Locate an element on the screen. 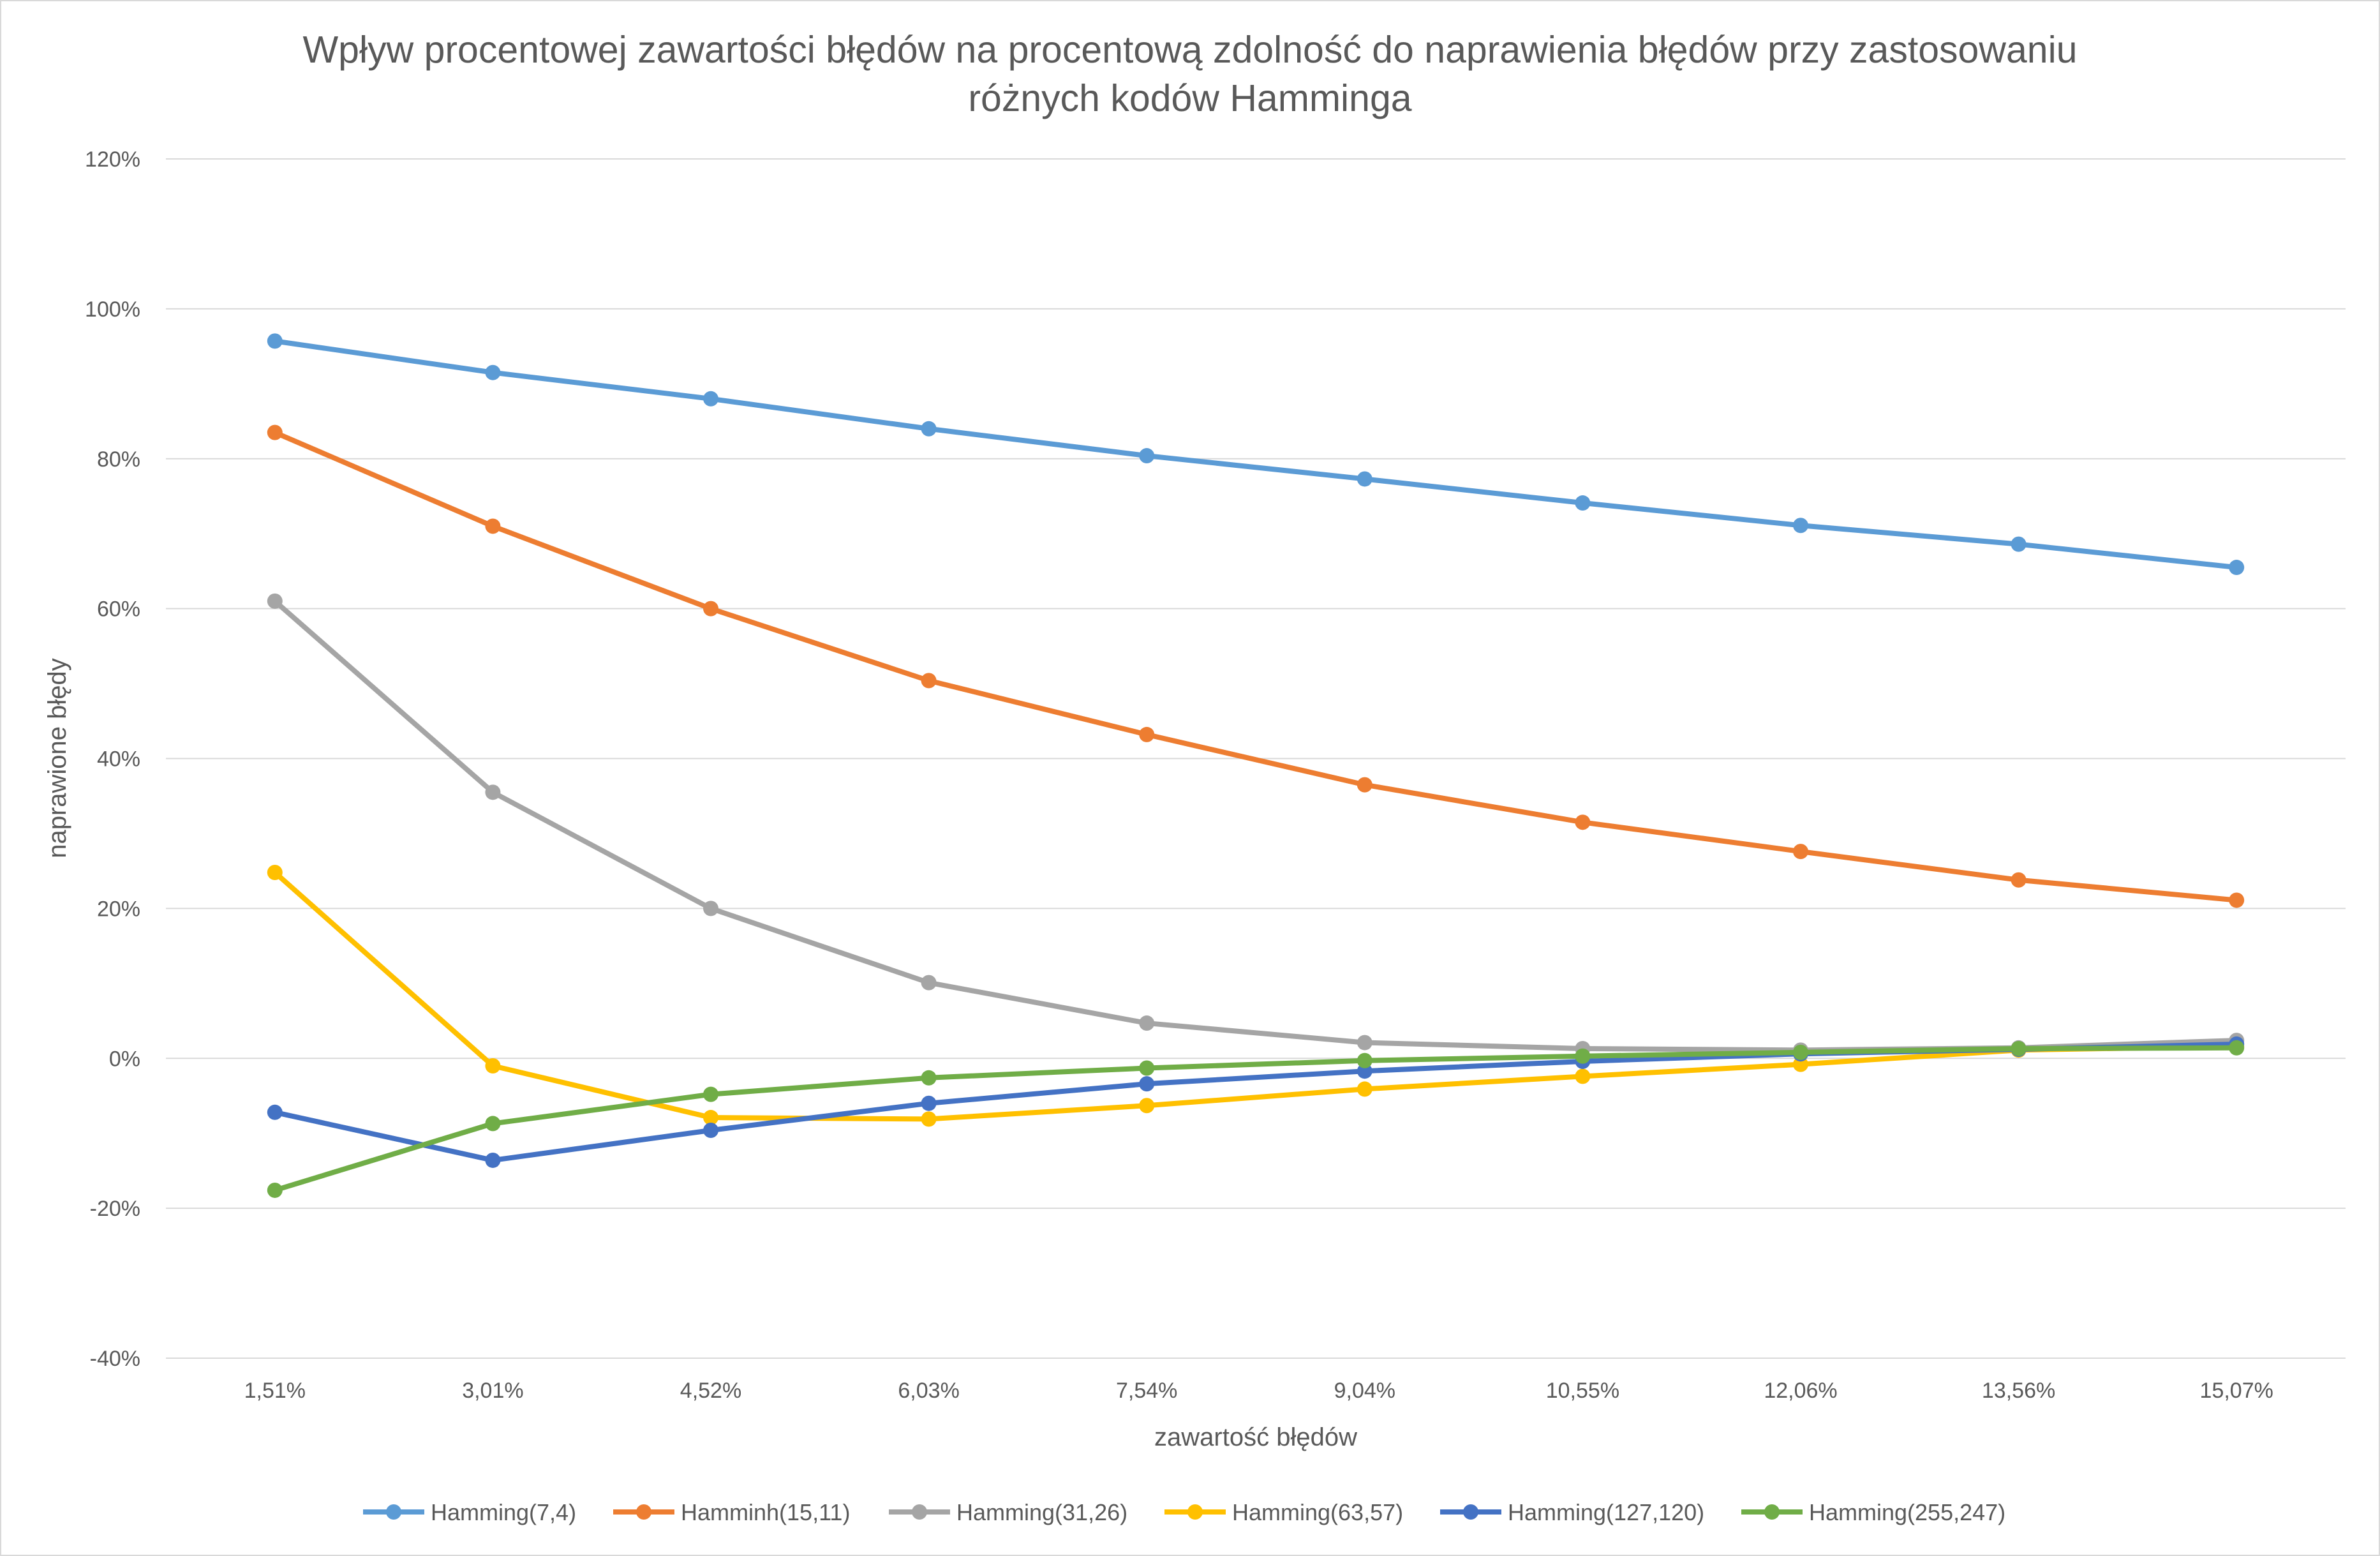 The height and width of the screenshot is (1556, 2380). legend-entry: Hamming(255,247) is located at coordinates (1873, 1512).